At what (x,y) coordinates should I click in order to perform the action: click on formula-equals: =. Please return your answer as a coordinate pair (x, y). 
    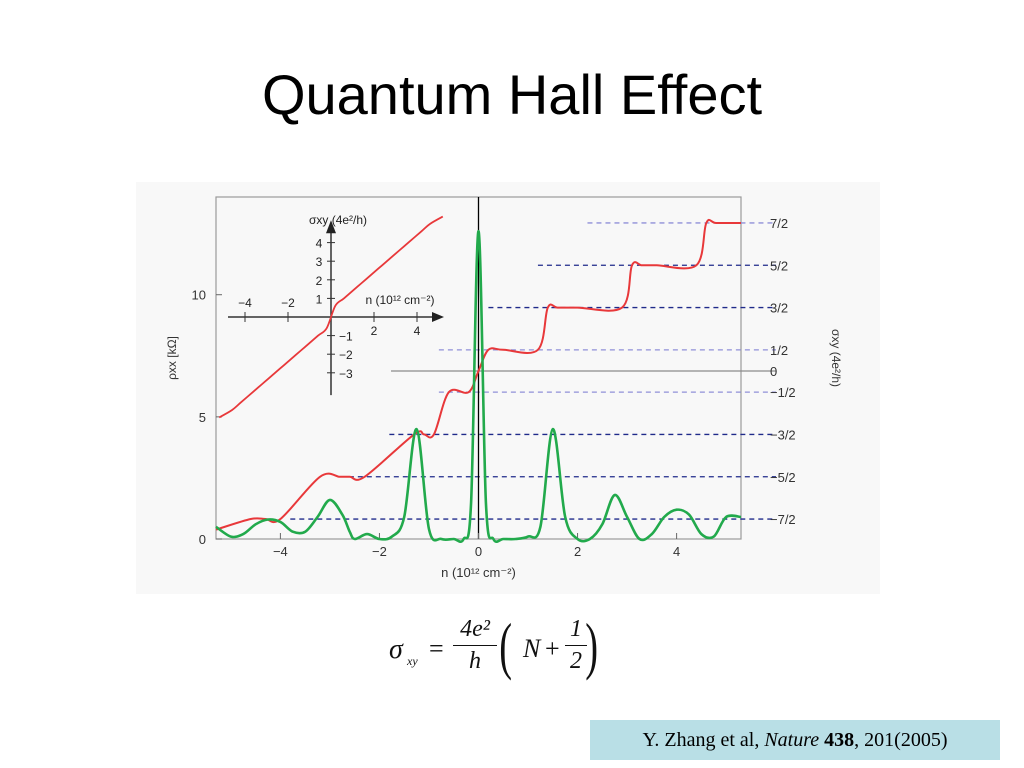
    Looking at the image, I should click on (436, 648).